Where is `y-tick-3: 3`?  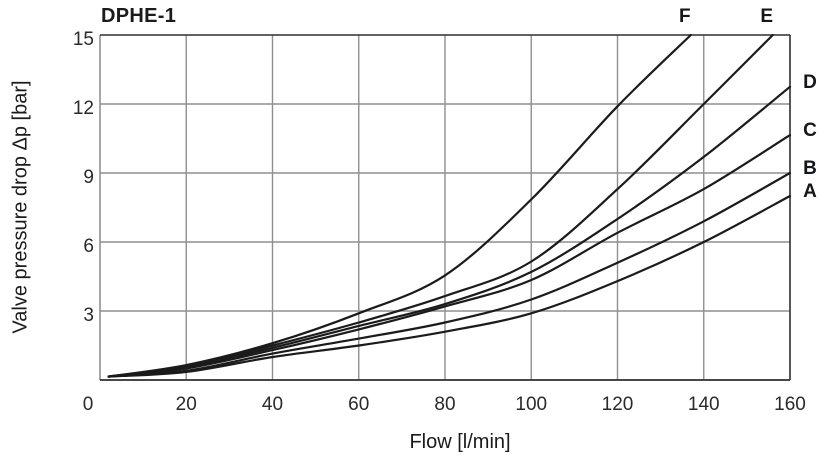
y-tick-3: 3 is located at coordinates (88, 315).